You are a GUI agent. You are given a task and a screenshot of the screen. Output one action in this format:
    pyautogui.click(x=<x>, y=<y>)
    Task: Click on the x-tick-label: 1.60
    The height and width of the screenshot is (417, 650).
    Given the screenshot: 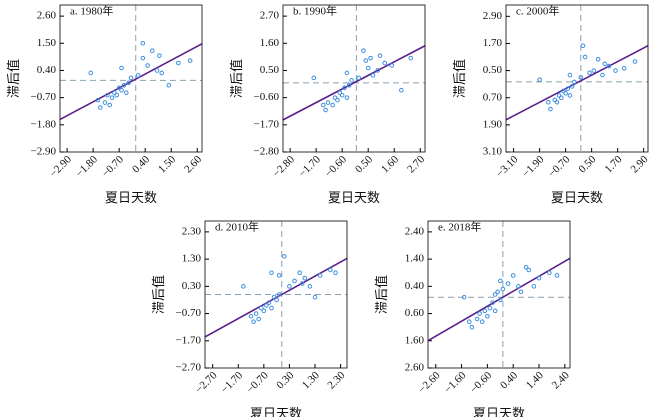 What is the action you would take?
    pyautogui.click(x=390, y=164)
    